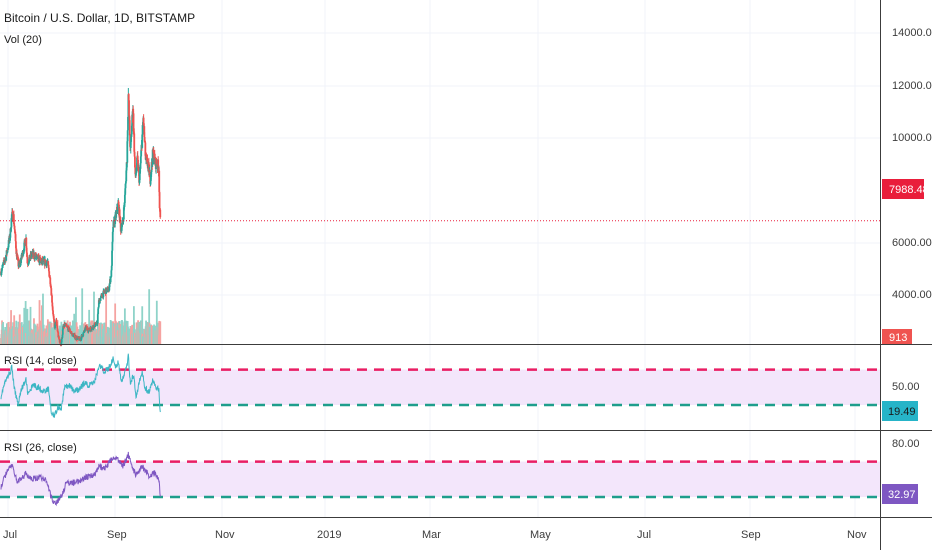 Image resolution: width=932 pixels, height=555 pixels. I want to click on rsi26-tick-label: 80.00, so click(906, 444).